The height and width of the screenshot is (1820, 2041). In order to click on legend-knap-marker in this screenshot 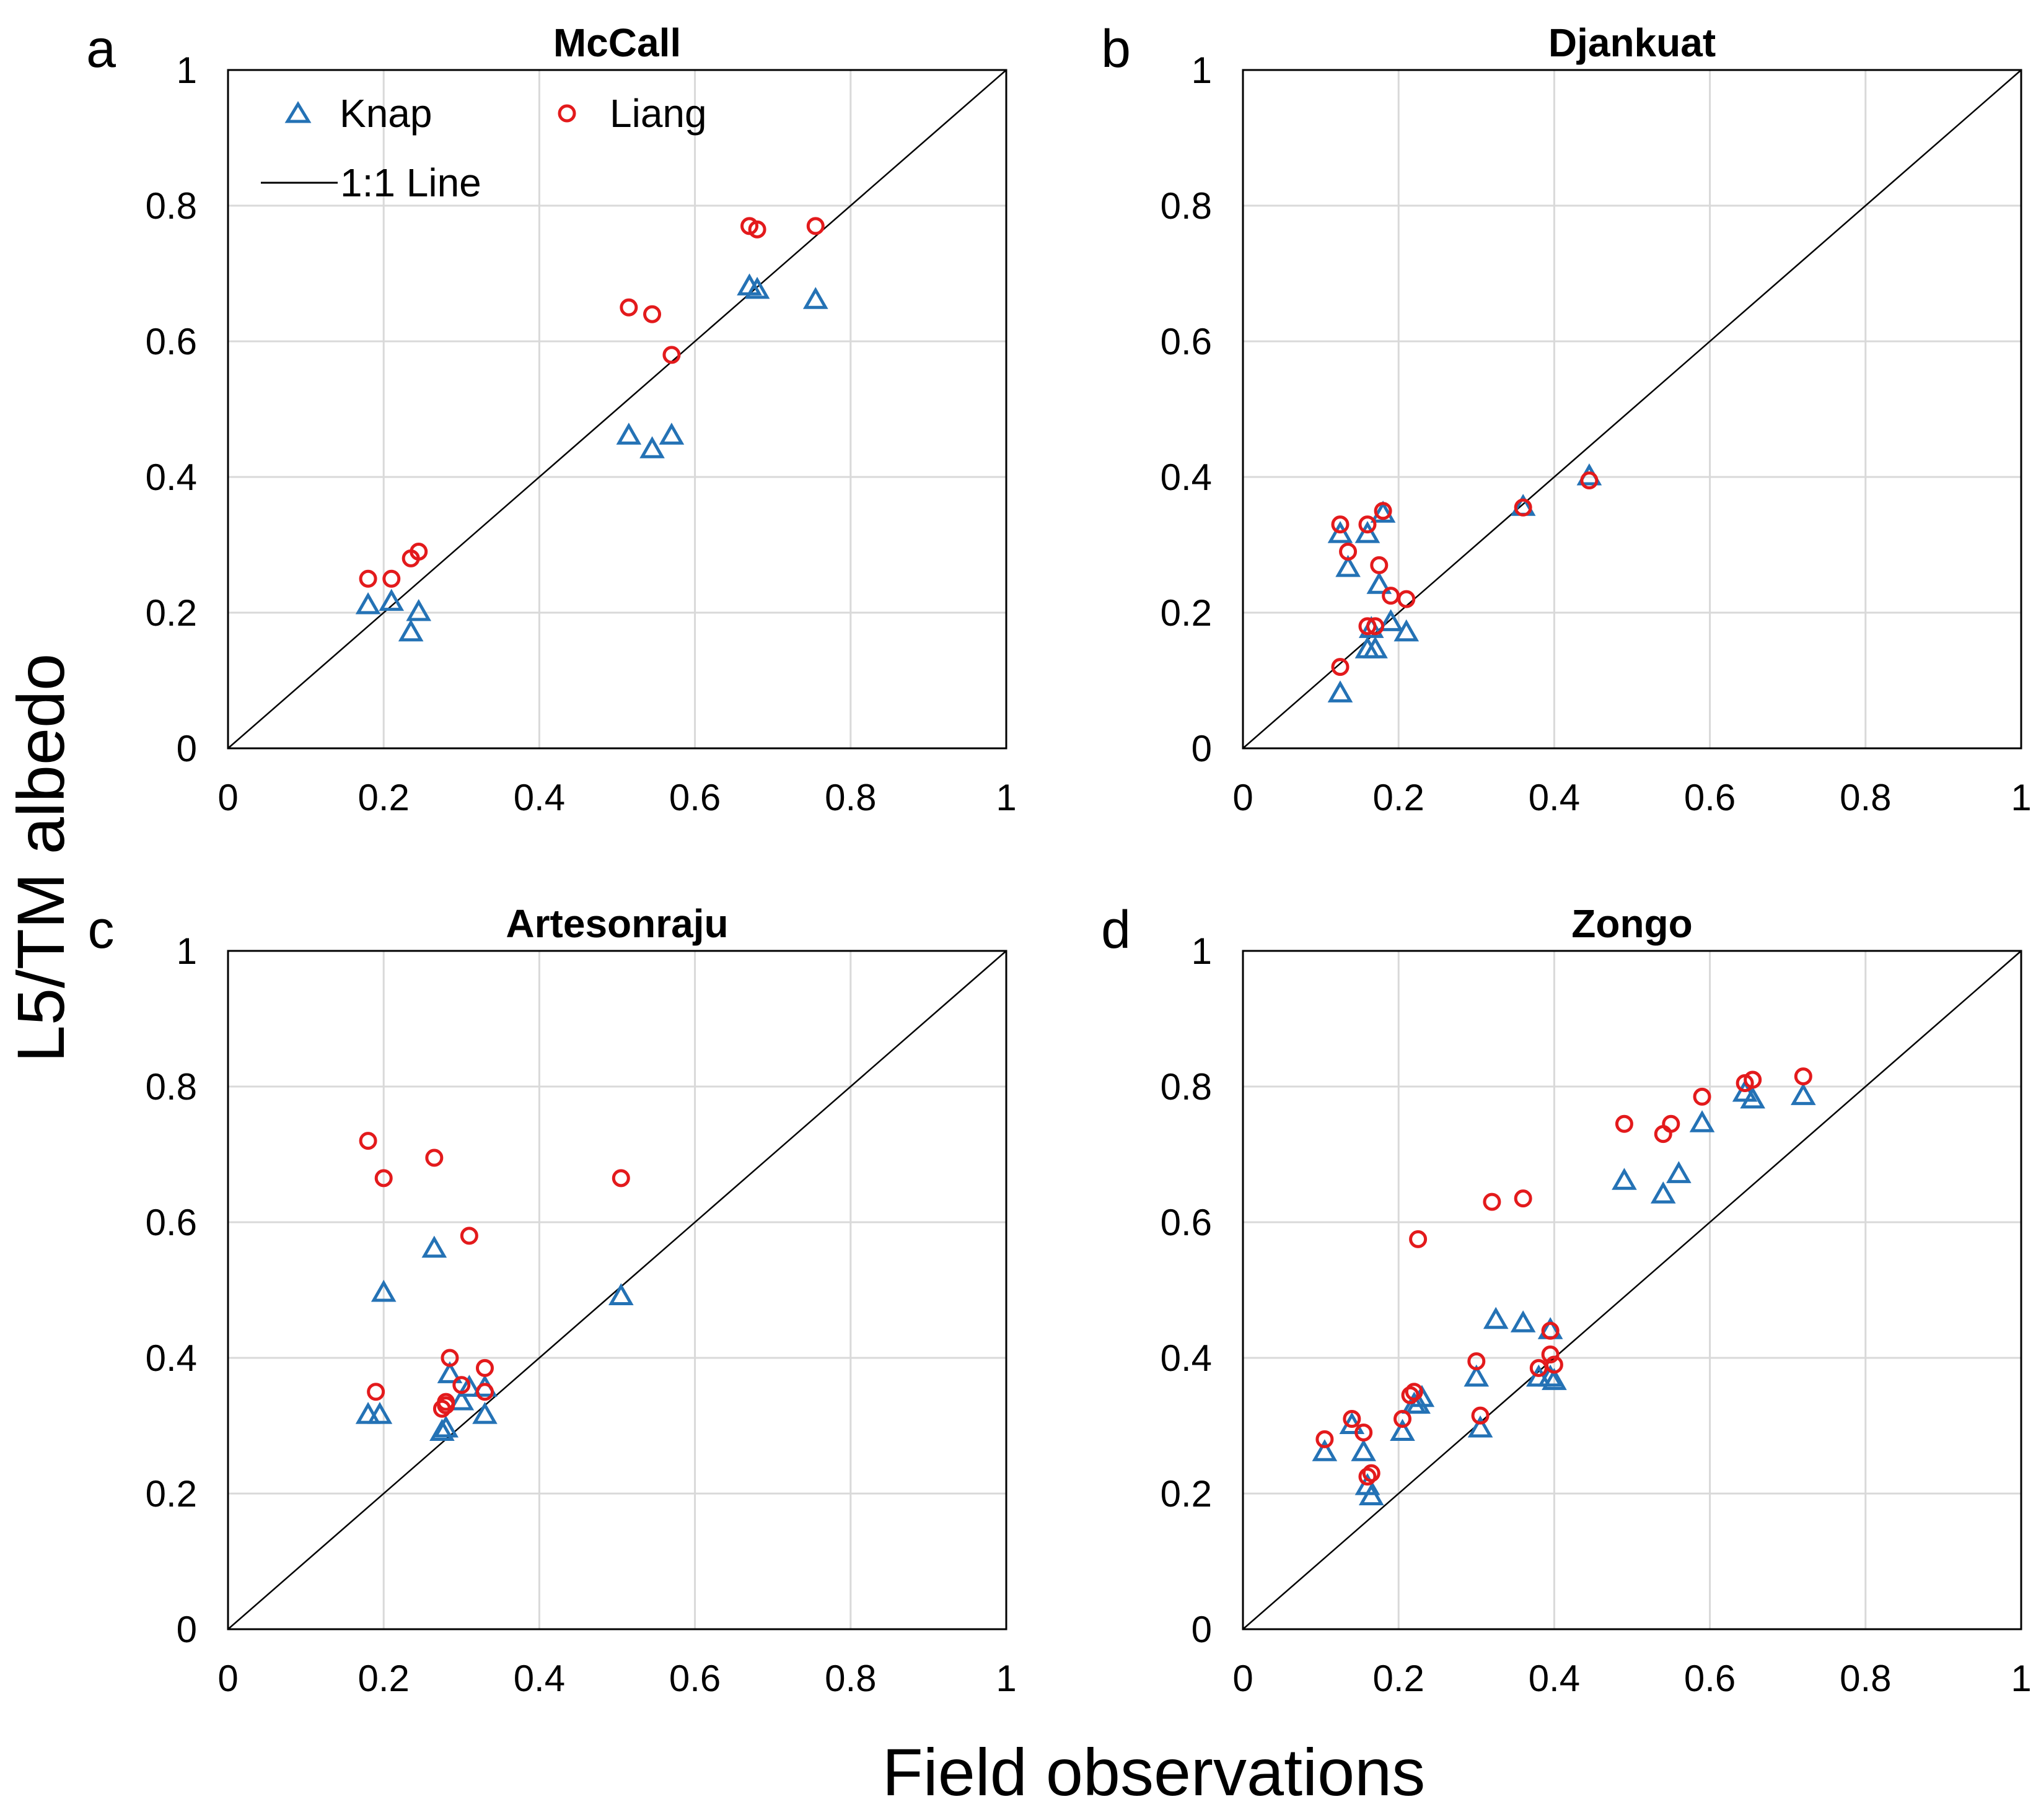, I will do `click(298, 112)`.